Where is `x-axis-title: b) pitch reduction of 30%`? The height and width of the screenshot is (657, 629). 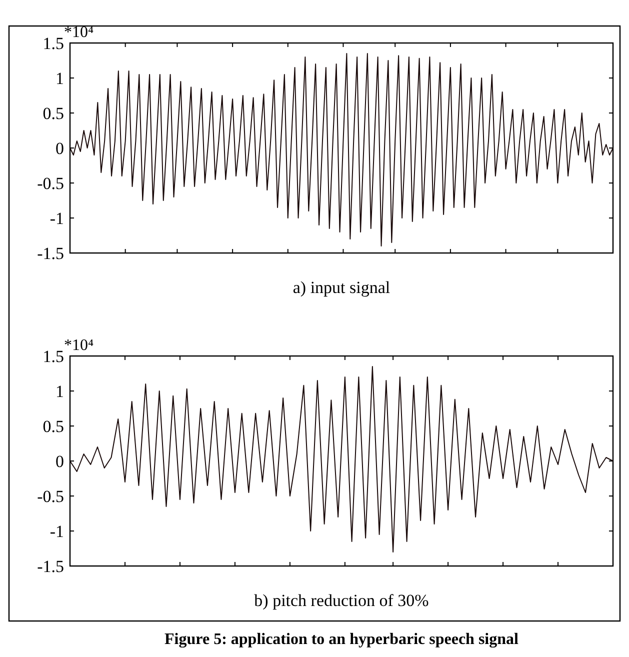 x-axis-title: b) pitch reduction of 30% is located at coordinates (341, 600).